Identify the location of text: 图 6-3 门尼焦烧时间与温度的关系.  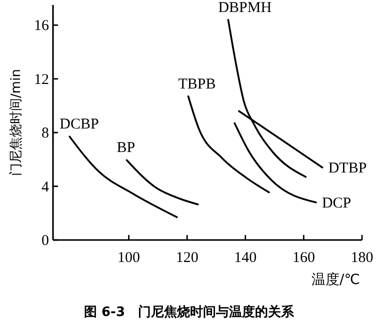
(190, 312).